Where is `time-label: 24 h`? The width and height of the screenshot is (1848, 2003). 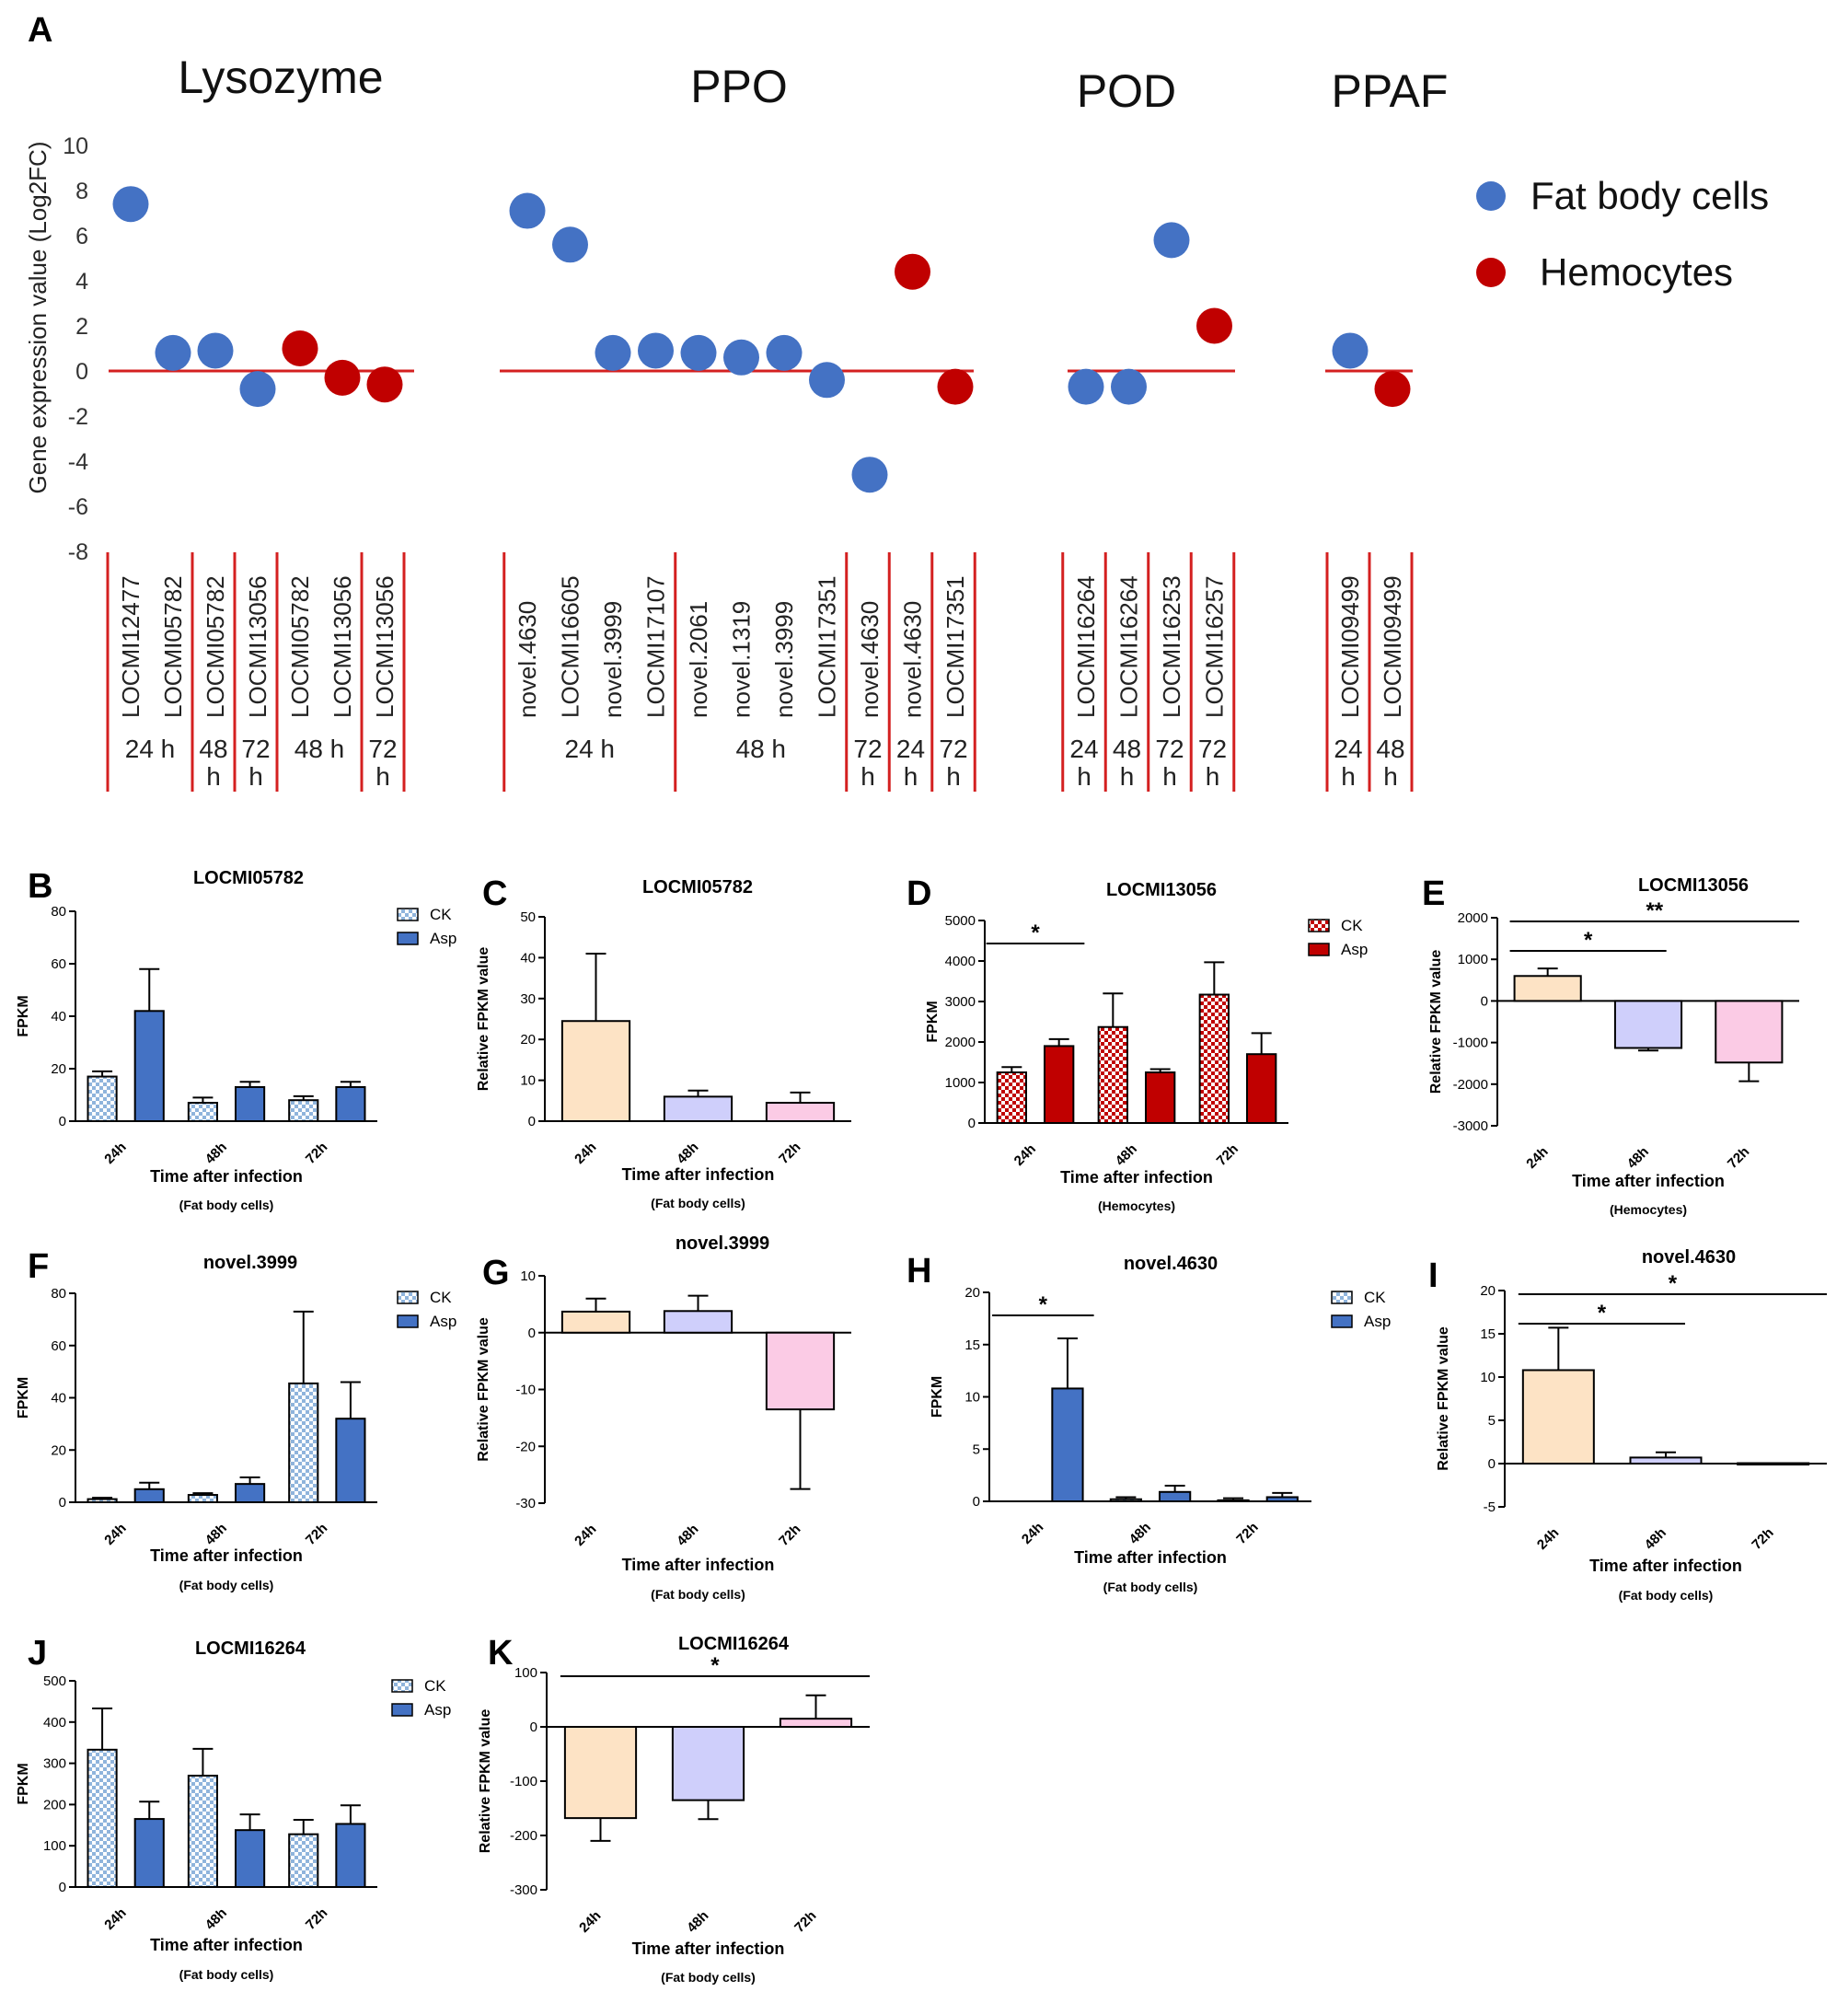
time-label: 24 h is located at coordinates (1083, 763).